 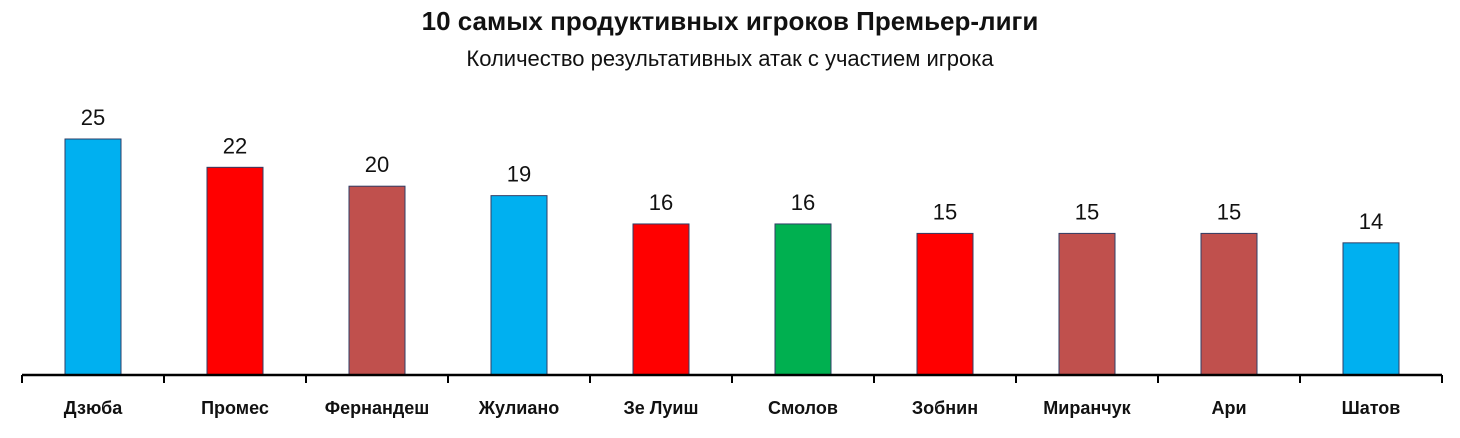 What do you see at coordinates (661, 408) in the screenshot?
I see `category-label-5: Зе Луиш` at bounding box center [661, 408].